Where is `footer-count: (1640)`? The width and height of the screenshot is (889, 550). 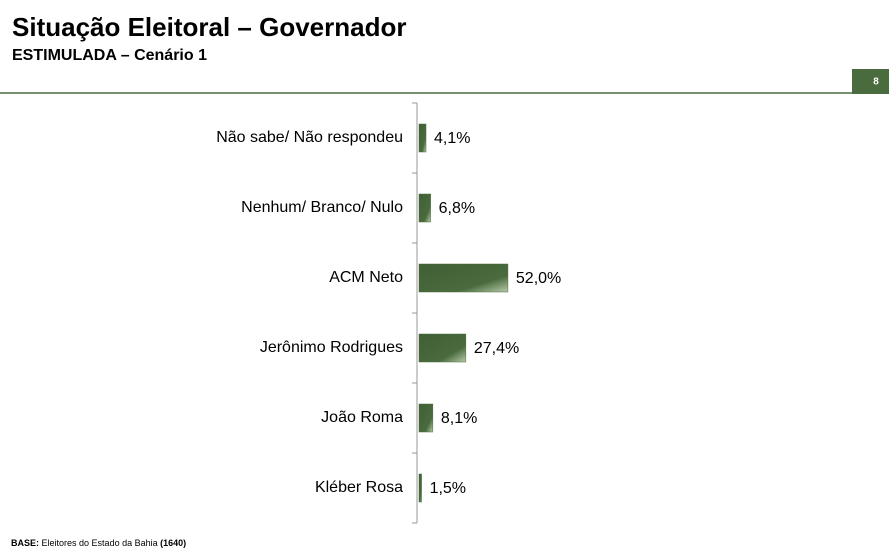 footer-count: (1640) is located at coordinates (173, 543).